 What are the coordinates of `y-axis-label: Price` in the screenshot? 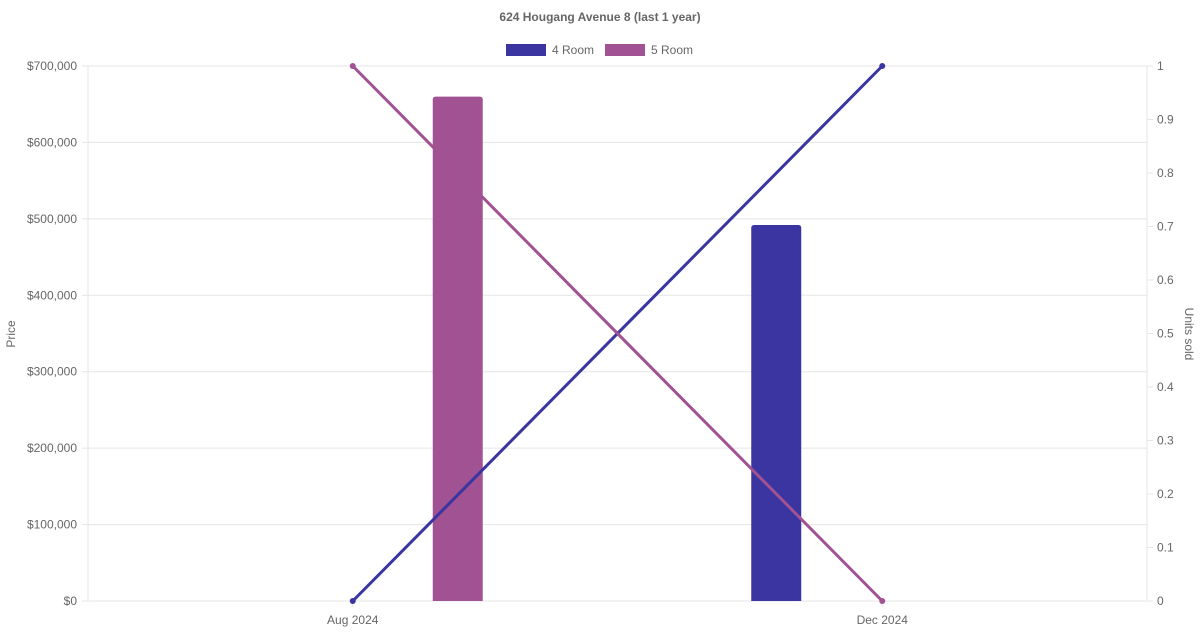 It's located at (11, 334).